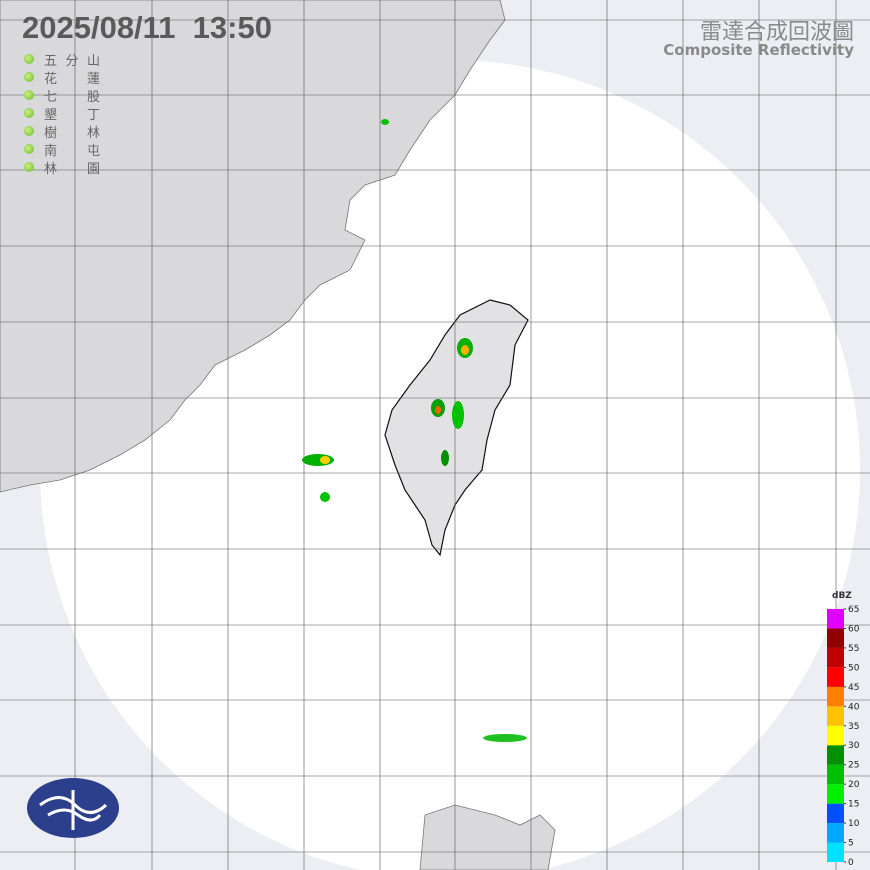  I want to click on station: 五分山, so click(62, 59).